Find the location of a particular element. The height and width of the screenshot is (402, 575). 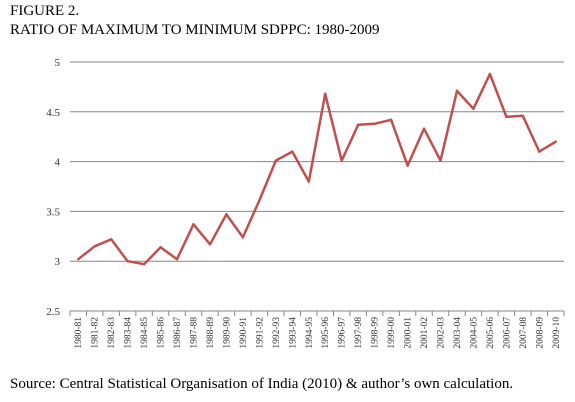

y-tick-label: 4 is located at coordinates (58, 163).